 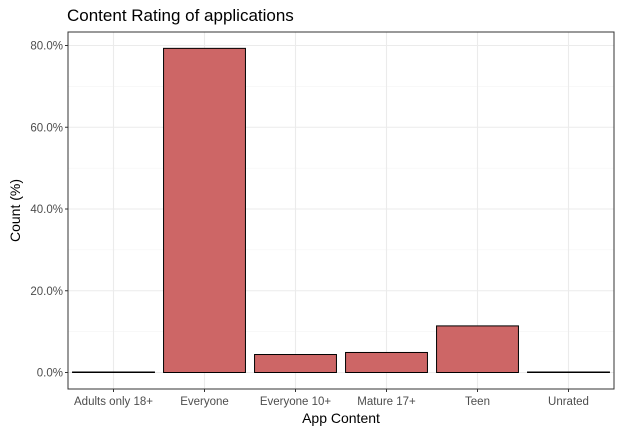 I want to click on x-tick-label: Mature 17+, so click(x=386, y=402).